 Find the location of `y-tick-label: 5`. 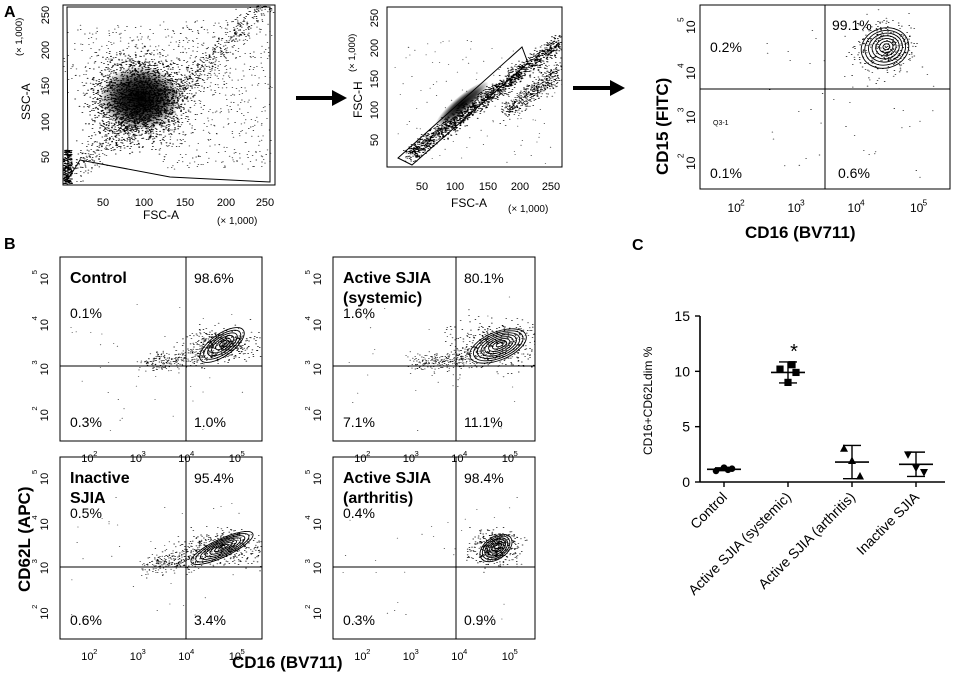

y-tick-label: 5 is located at coordinates (686, 427).